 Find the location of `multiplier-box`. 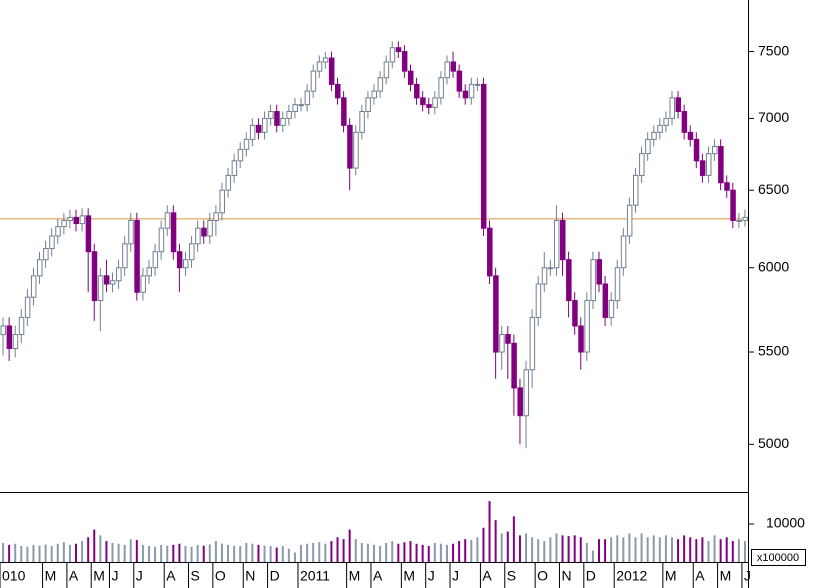

multiplier-box is located at coordinates (778, 557).